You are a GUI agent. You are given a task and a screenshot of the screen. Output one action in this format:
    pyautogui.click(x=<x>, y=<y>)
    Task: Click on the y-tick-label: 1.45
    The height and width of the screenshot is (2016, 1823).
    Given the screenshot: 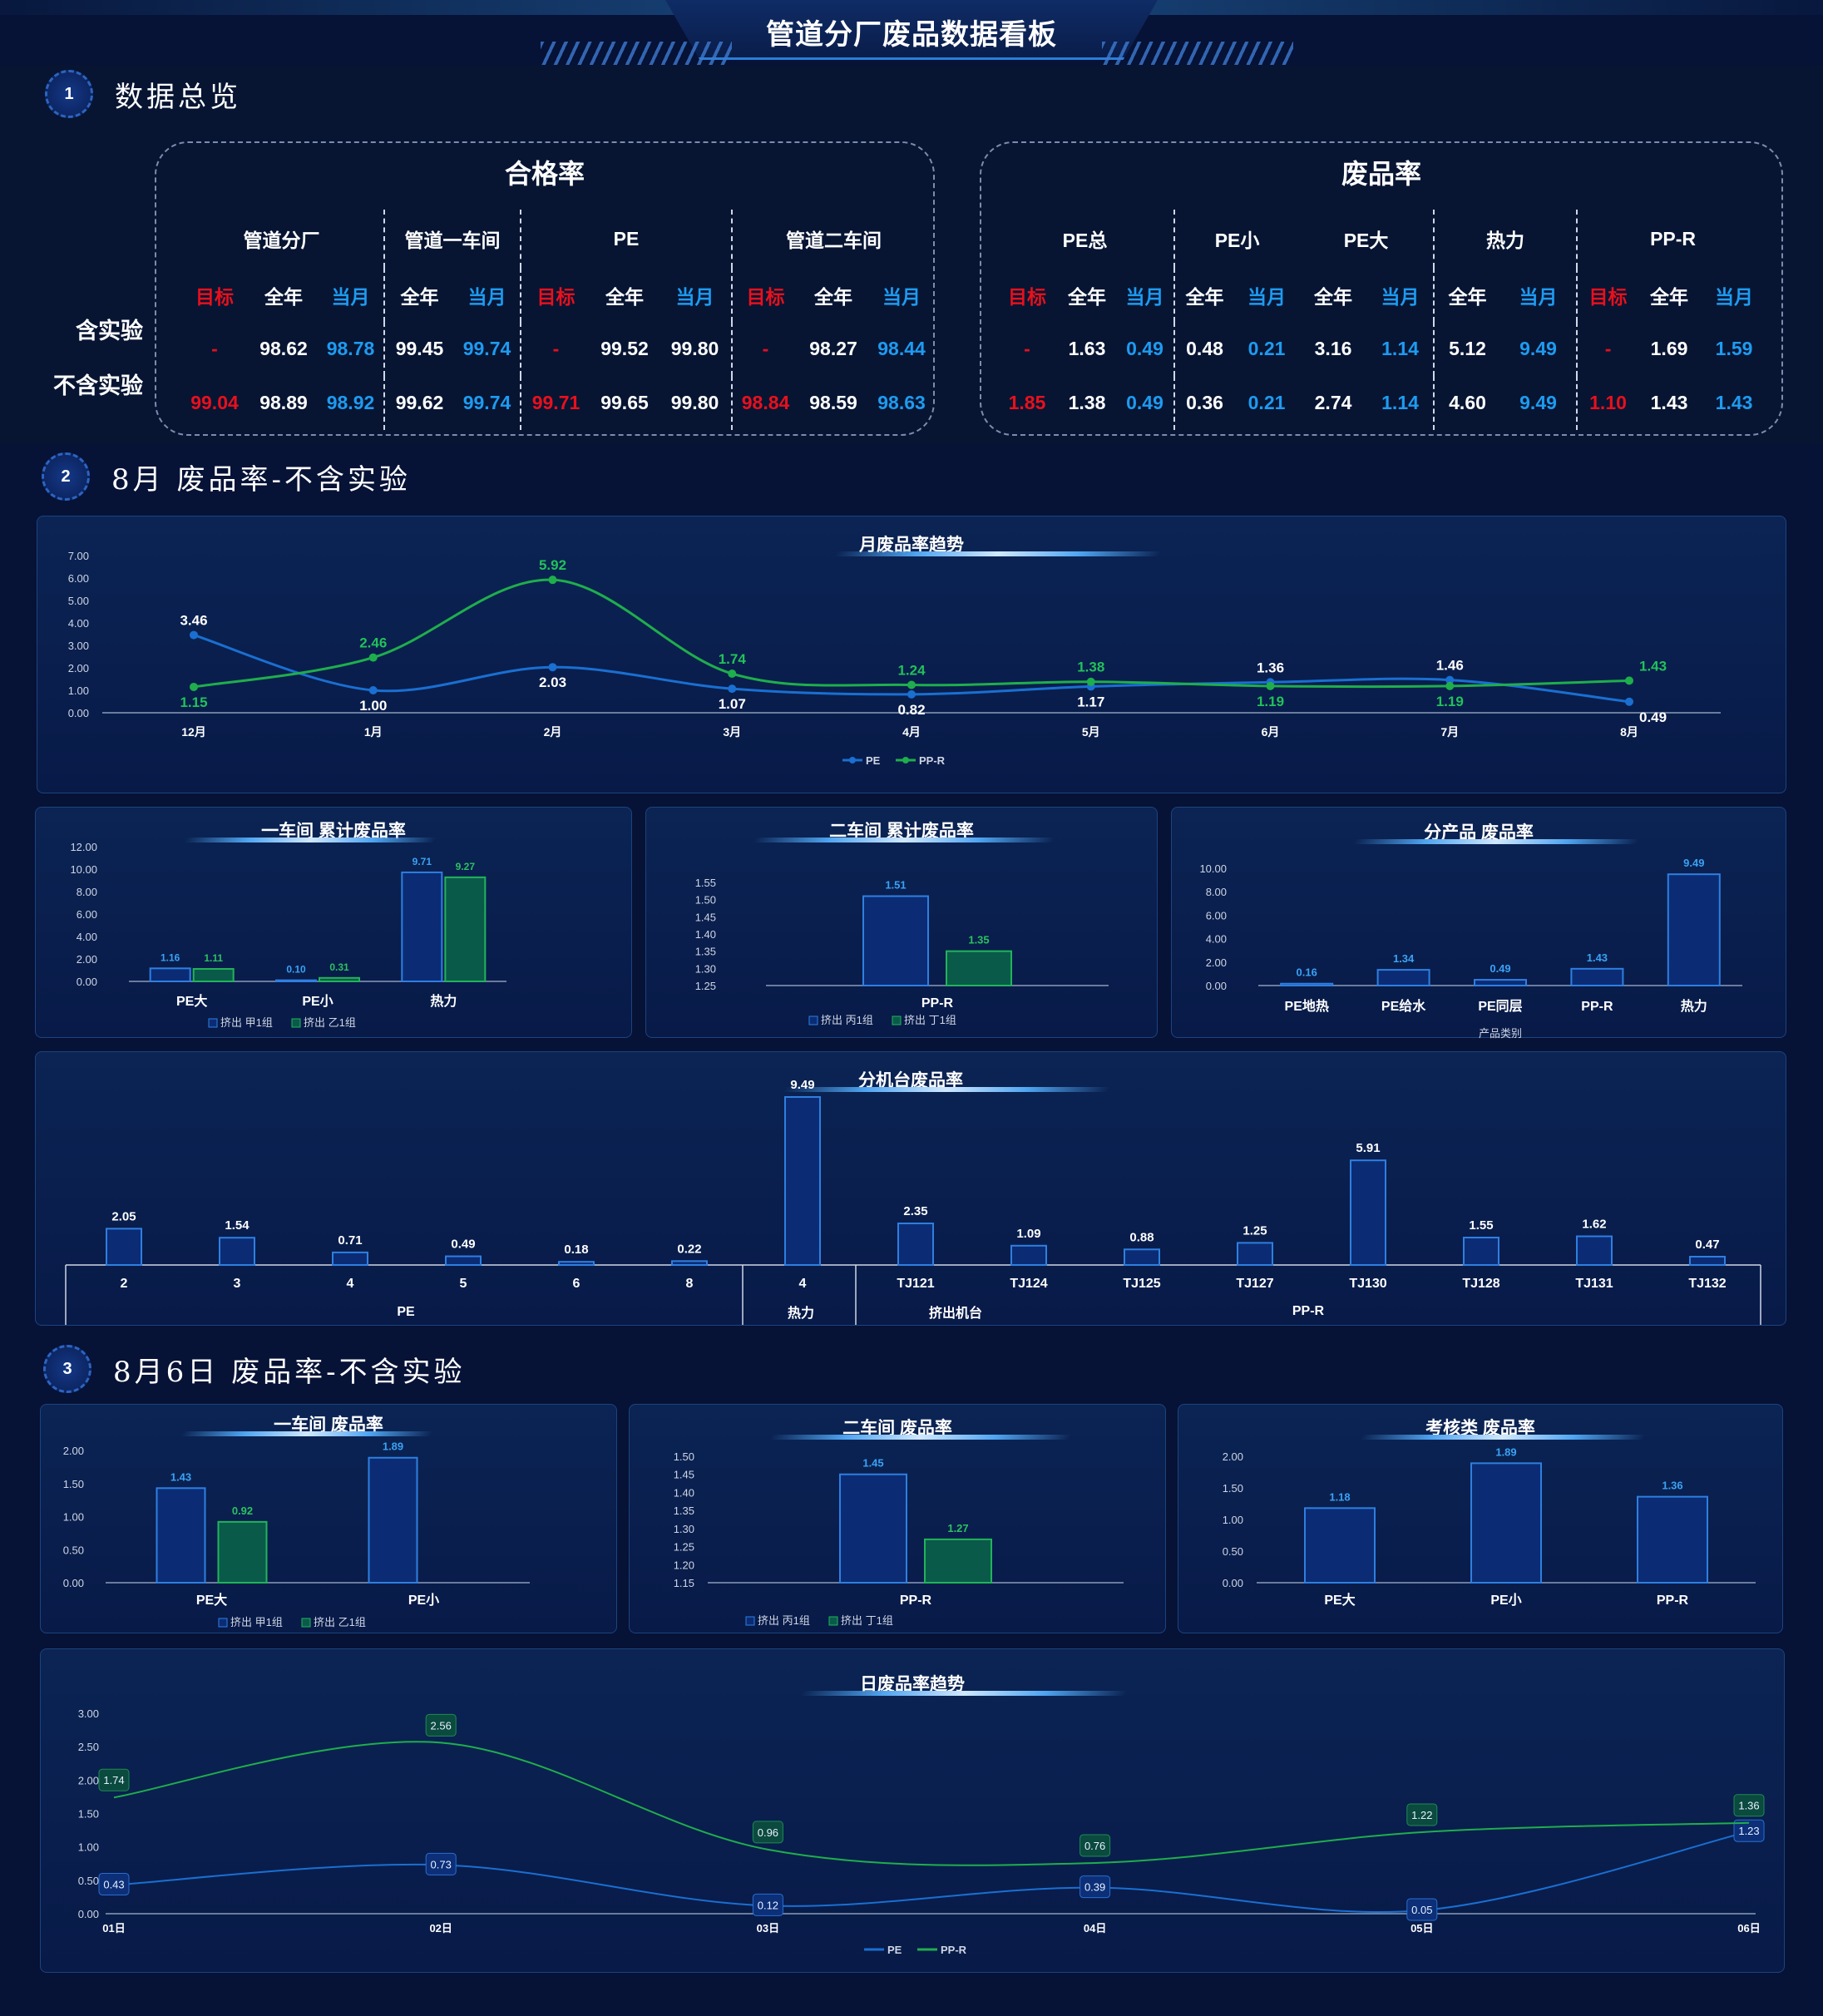 What is the action you would take?
    pyautogui.click(x=705, y=917)
    